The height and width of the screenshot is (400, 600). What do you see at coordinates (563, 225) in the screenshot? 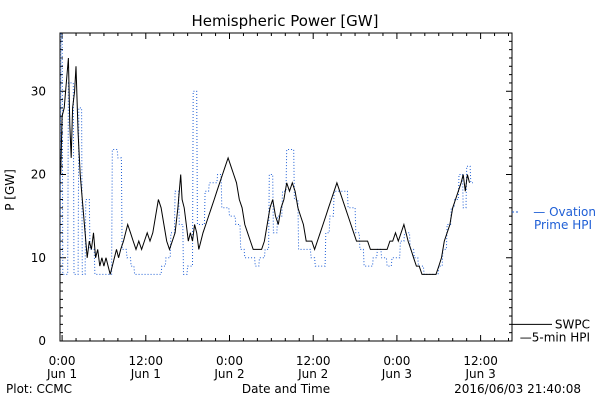
I see `legend-ovation-label-line2: Prime HPI` at bounding box center [563, 225].